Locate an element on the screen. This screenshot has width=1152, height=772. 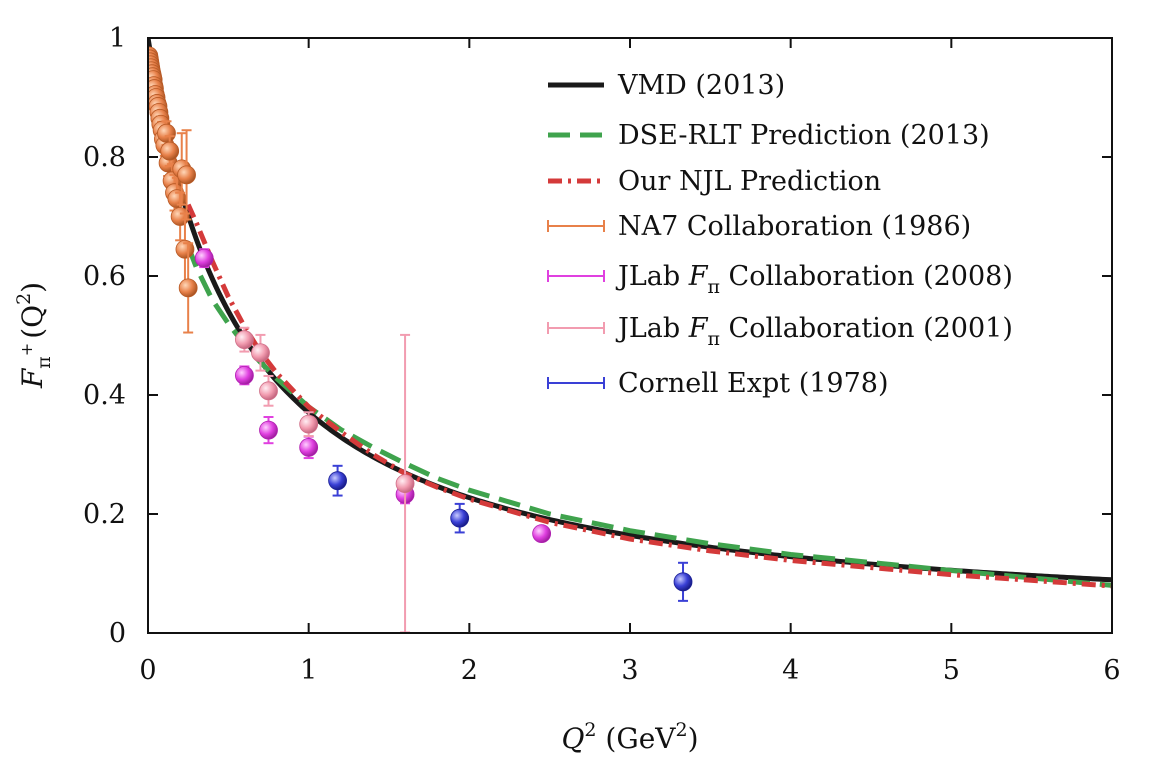
x-tick-label: 1 is located at coordinates (308, 670).